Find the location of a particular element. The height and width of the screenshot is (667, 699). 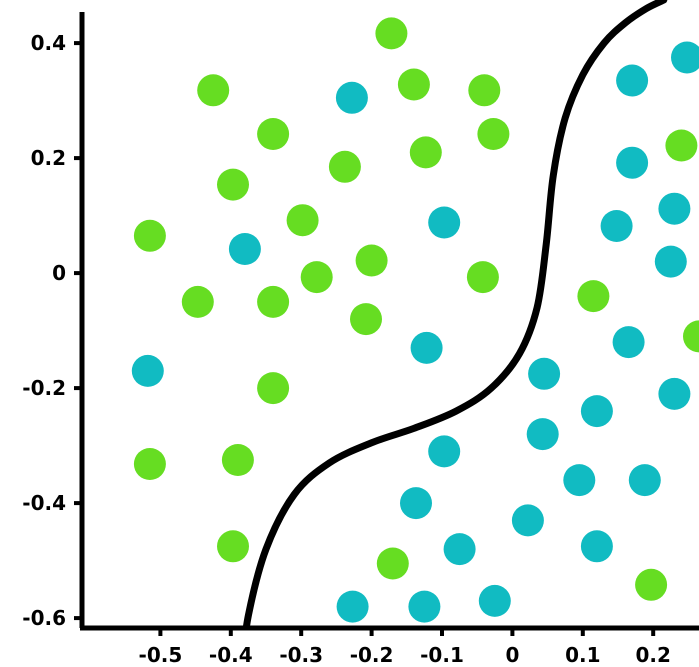

x-tick-label: 0 is located at coordinates (512, 655).